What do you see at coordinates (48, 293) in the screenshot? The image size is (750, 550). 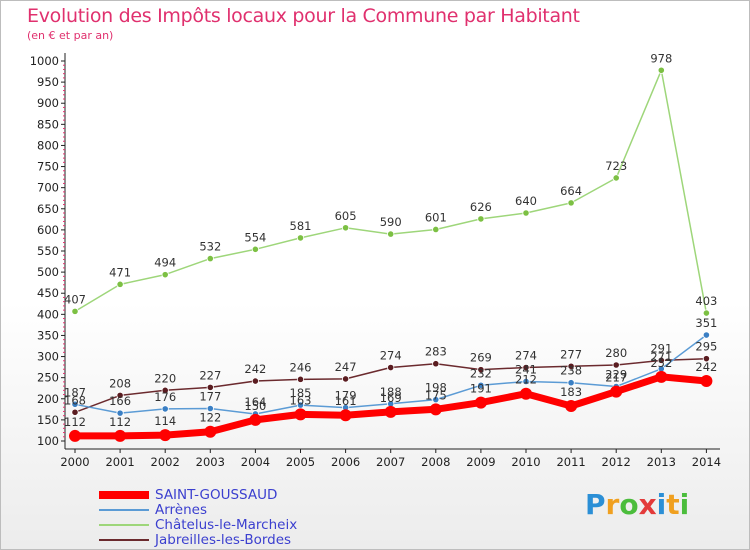 I see `y-tick-label: 450` at bounding box center [48, 293].